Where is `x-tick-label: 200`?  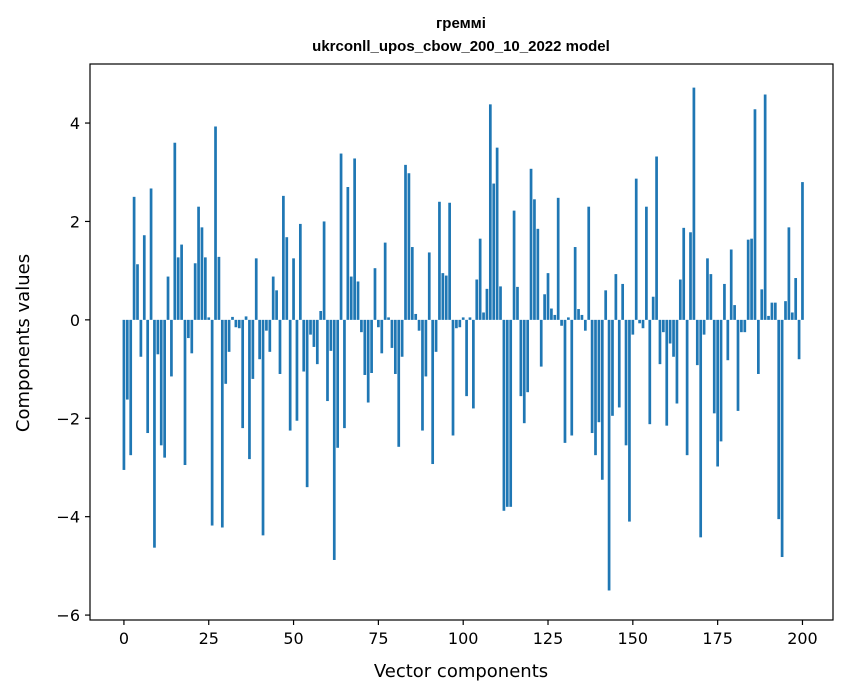
x-tick-label: 200 is located at coordinates (802, 638).